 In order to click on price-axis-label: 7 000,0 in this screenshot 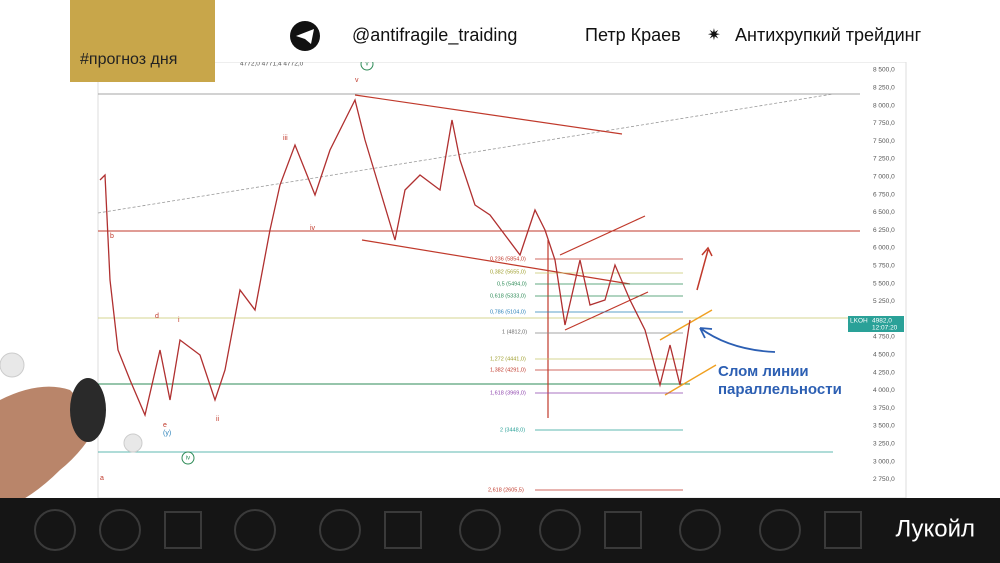, I will do `click(884, 177)`.